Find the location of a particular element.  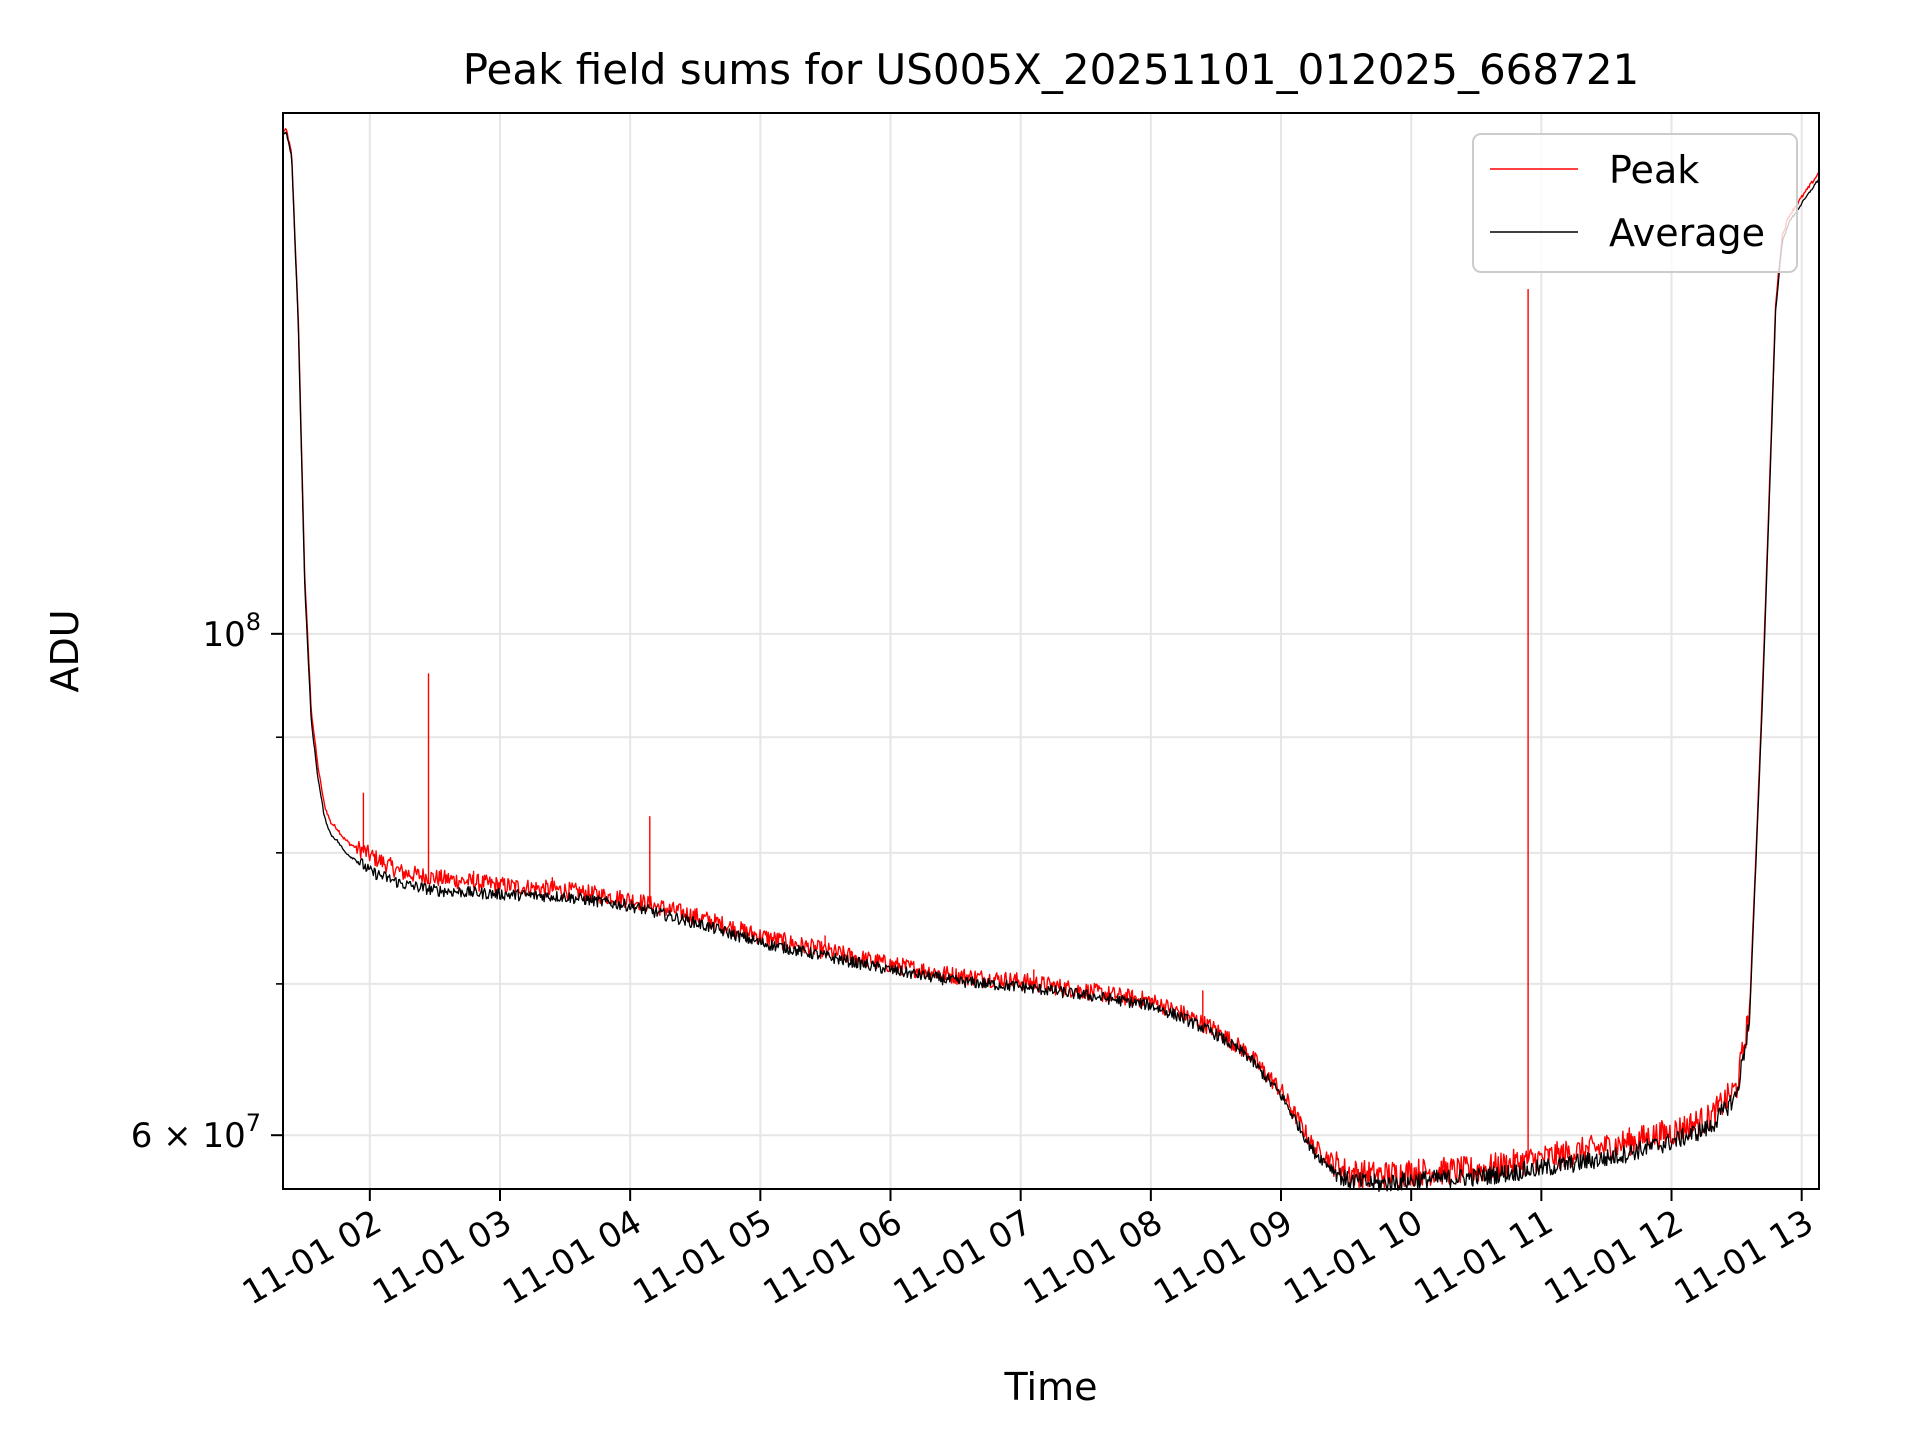

legend: Peak Average is located at coordinates (1635, 203).